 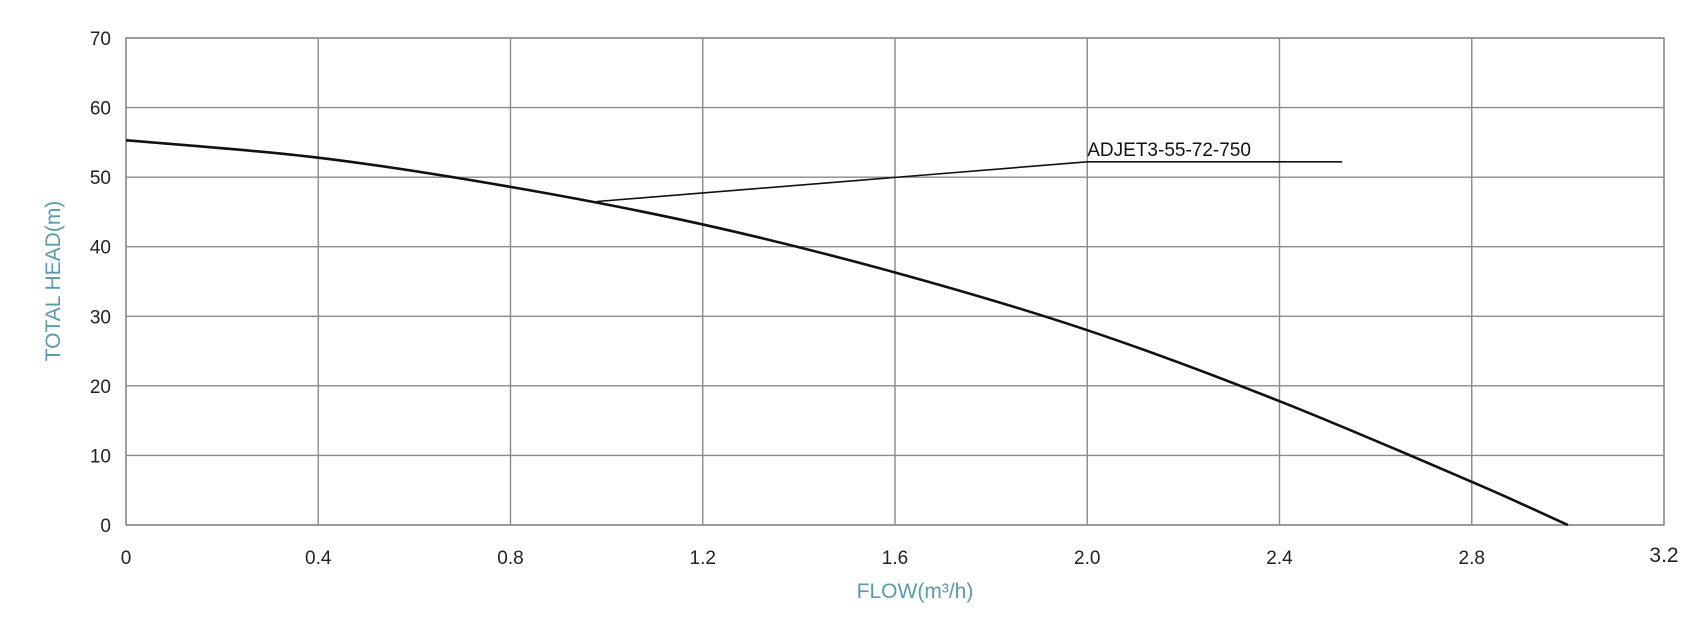 What do you see at coordinates (1472, 558) in the screenshot?
I see `x-tick-label: 2.8` at bounding box center [1472, 558].